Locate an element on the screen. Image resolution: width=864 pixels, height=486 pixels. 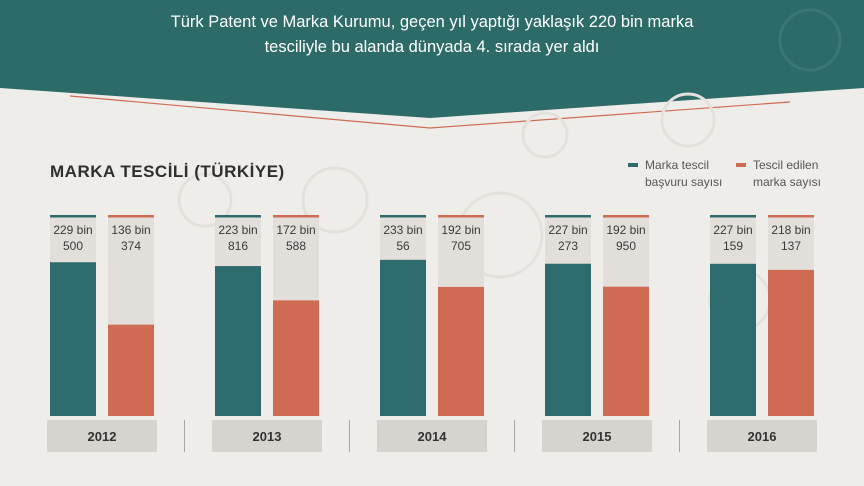
data-label: 500 is located at coordinates (73, 246).